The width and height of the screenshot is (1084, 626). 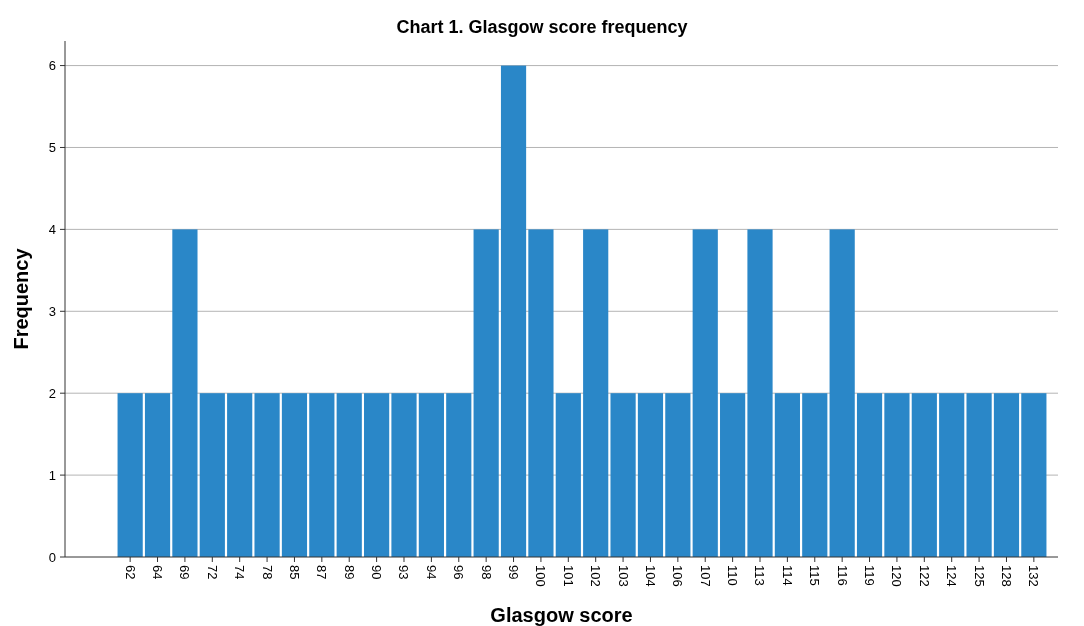 What do you see at coordinates (294, 572) in the screenshot?
I see `x-tick-label: 85` at bounding box center [294, 572].